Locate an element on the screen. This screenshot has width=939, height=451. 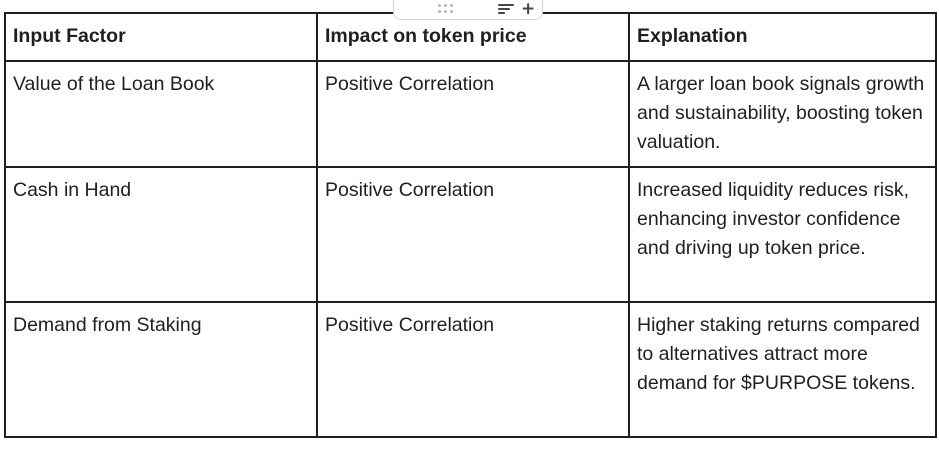
sort-icon is located at coordinates (506, 10).